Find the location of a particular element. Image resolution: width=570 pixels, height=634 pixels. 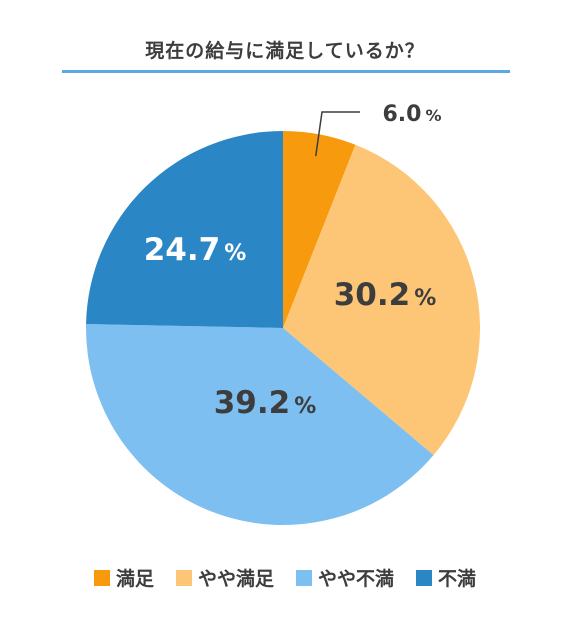

legend-label: 不満 is located at coordinates (457, 579).